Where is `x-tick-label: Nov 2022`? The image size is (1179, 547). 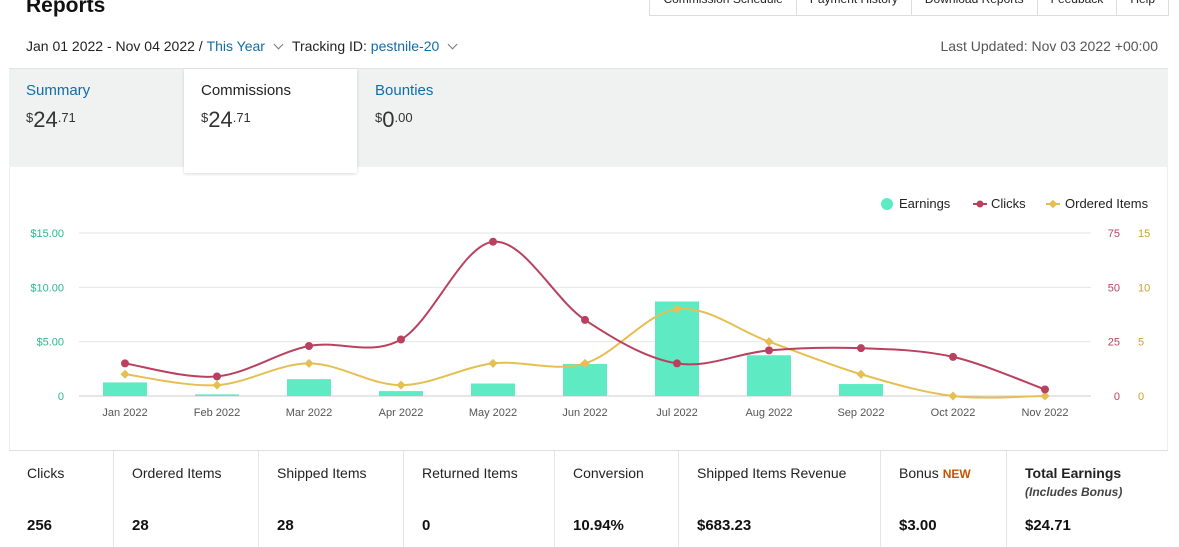
x-tick-label: Nov 2022 is located at coordinates (1044, 413).